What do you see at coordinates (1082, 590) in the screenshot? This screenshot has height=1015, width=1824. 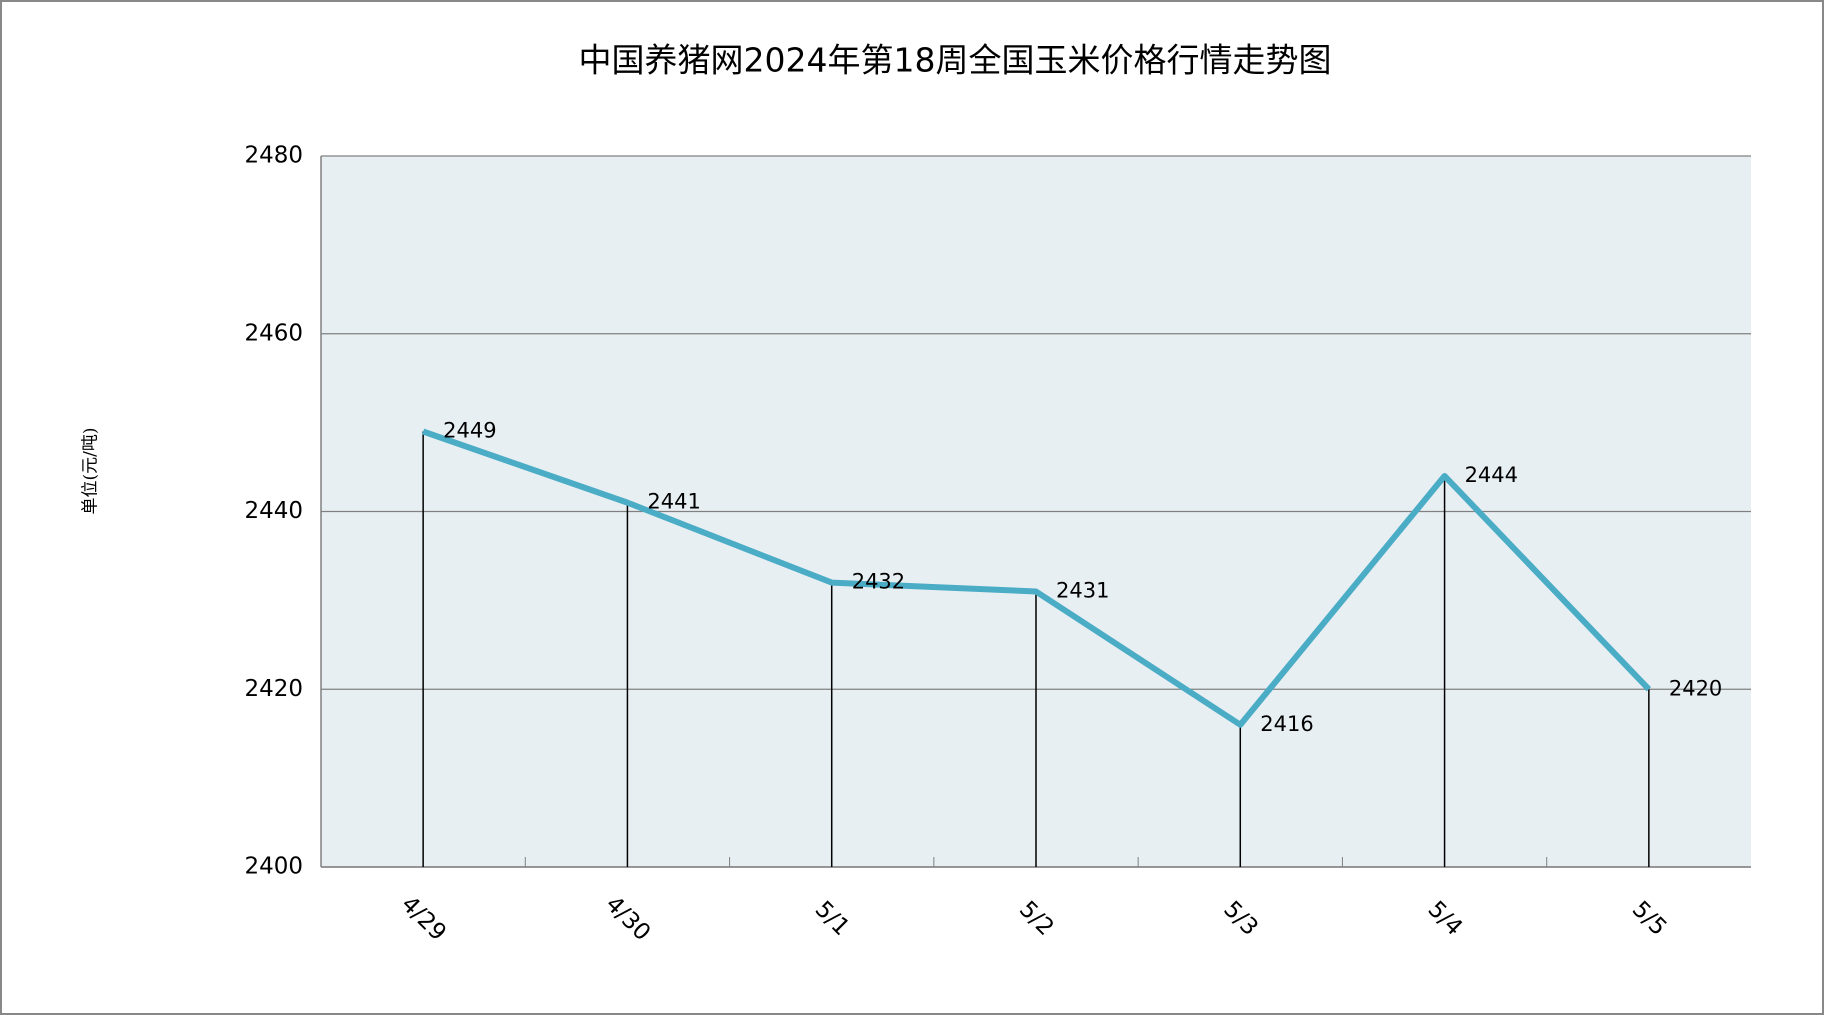 I see `data-label: 2431` at bounding box center [1082, 590].